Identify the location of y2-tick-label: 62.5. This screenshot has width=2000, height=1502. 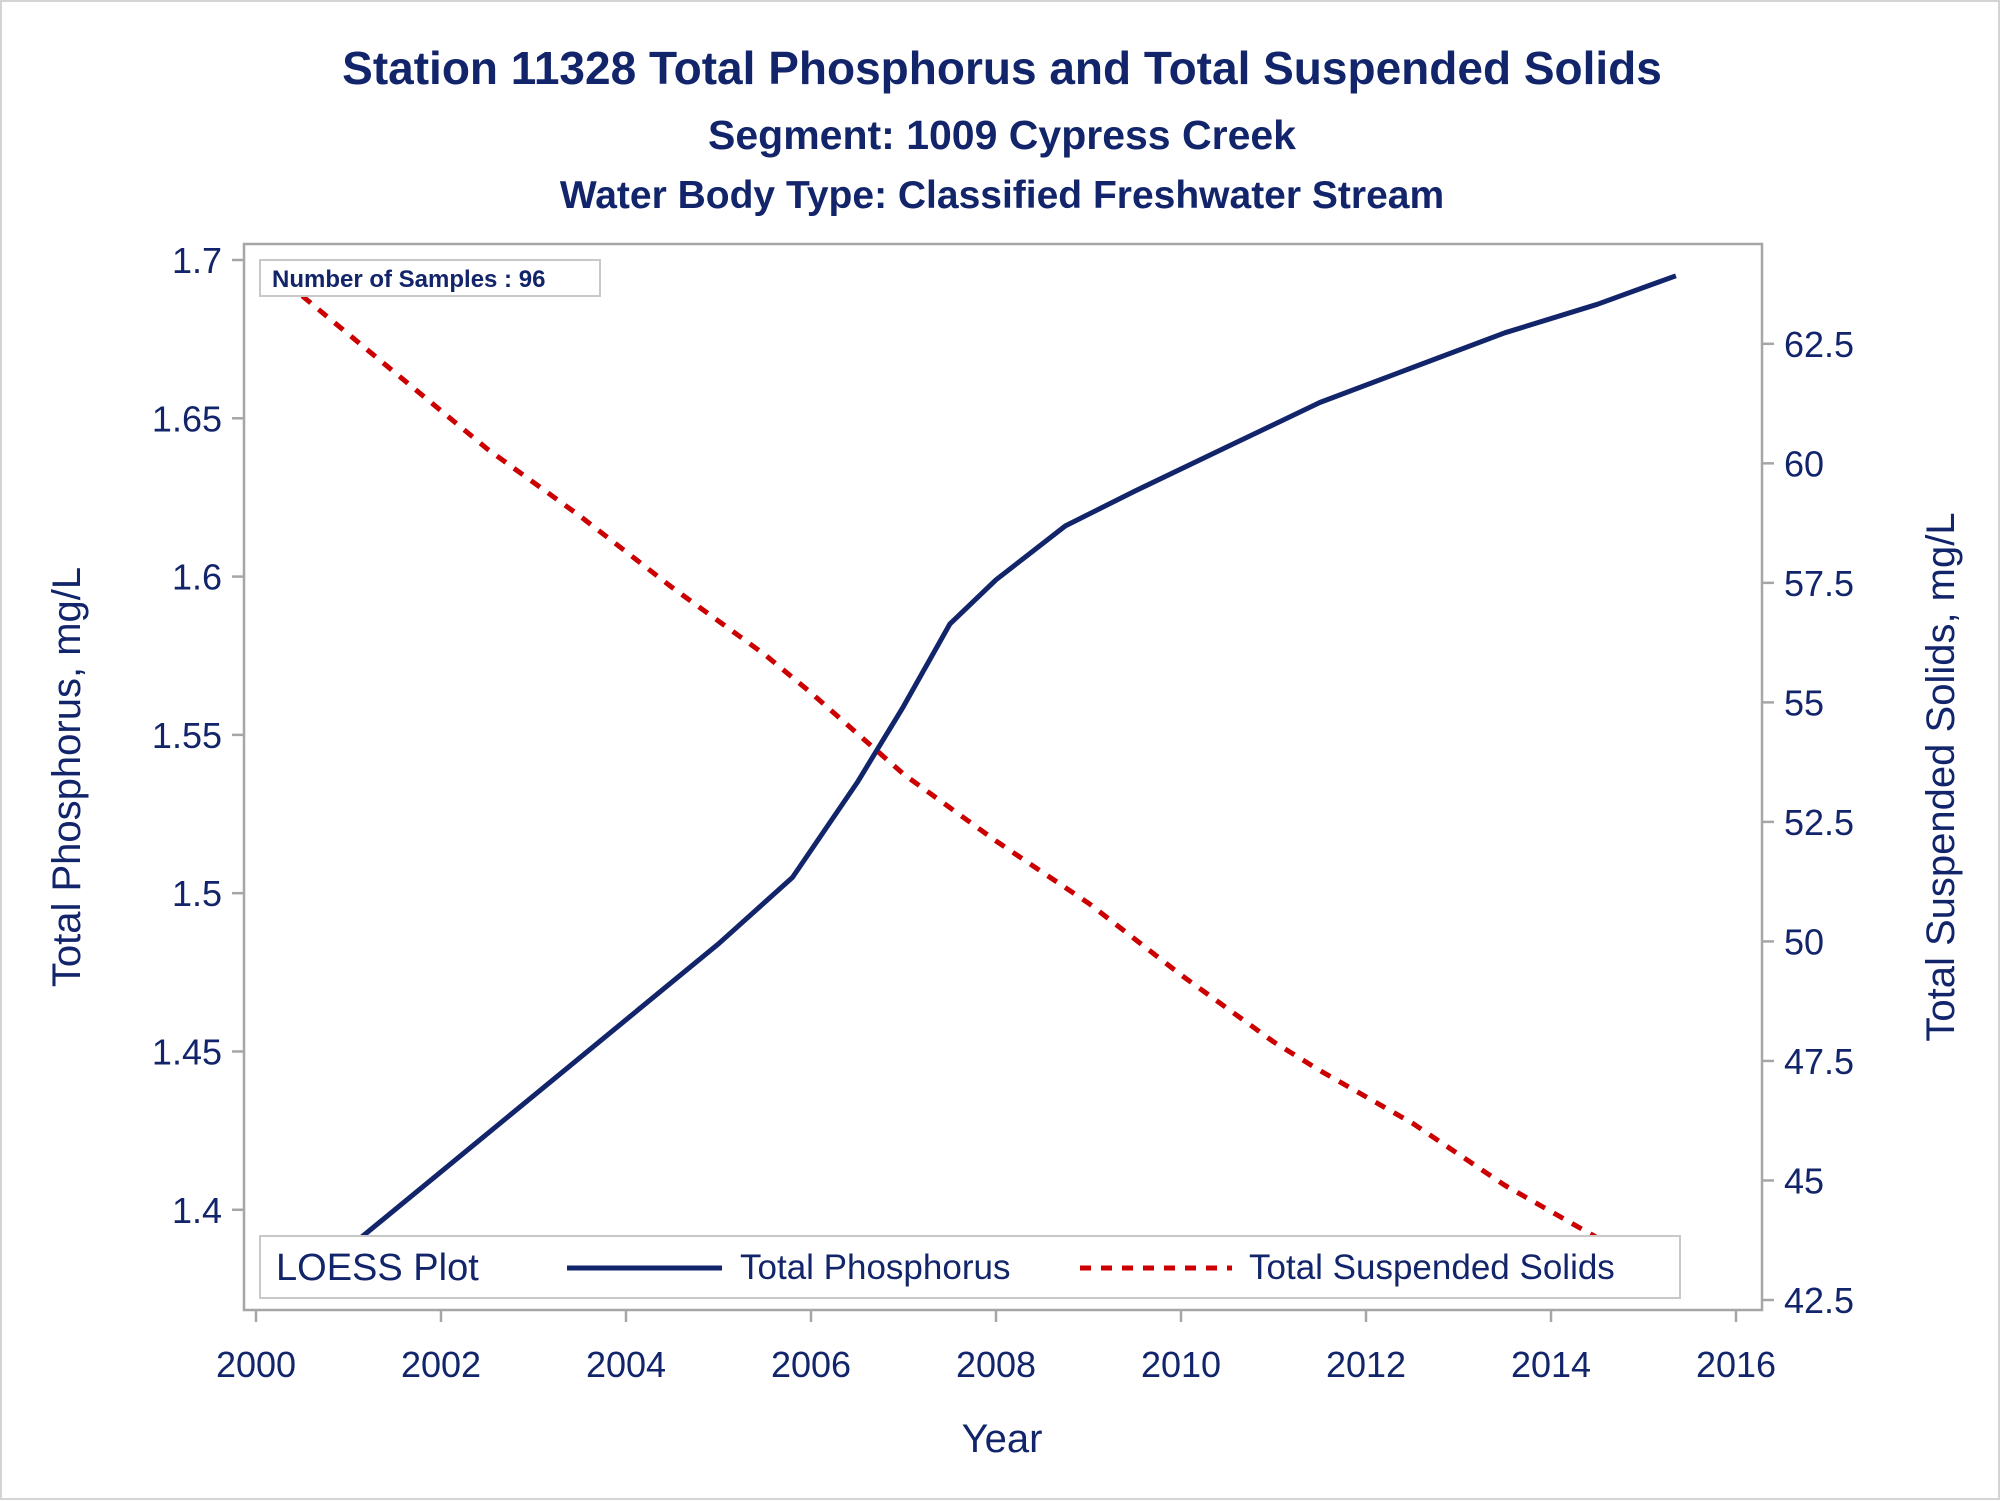
(1819, 344).